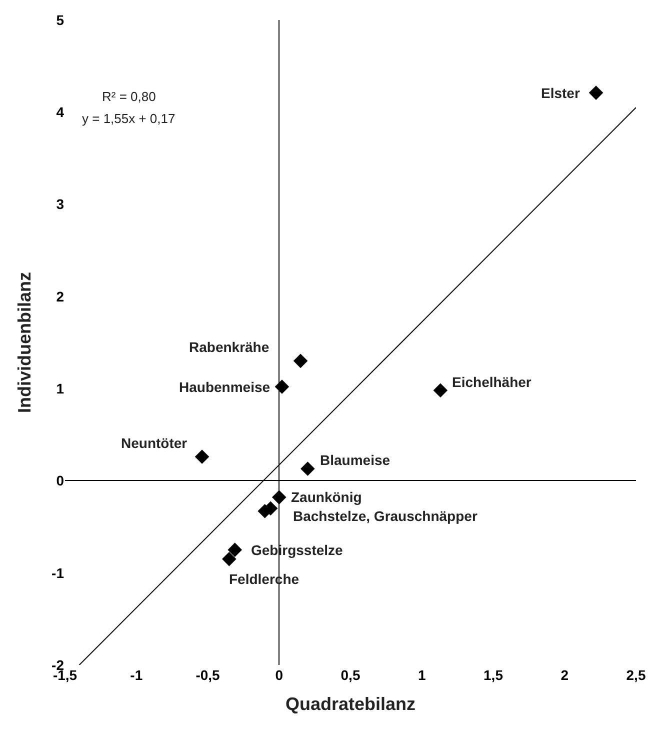 The image size is (658, 733). I want to click on annotation: Elster, so click(560, 93).